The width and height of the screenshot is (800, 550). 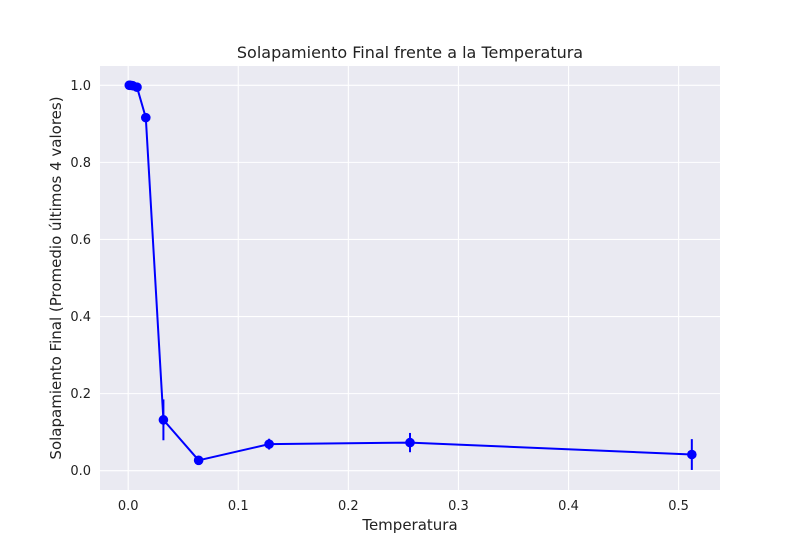 What do you see at coordinates (568, 506) in the screenshot?
I see `x-tick-label: 0.4` at bounding box center [568, 506].